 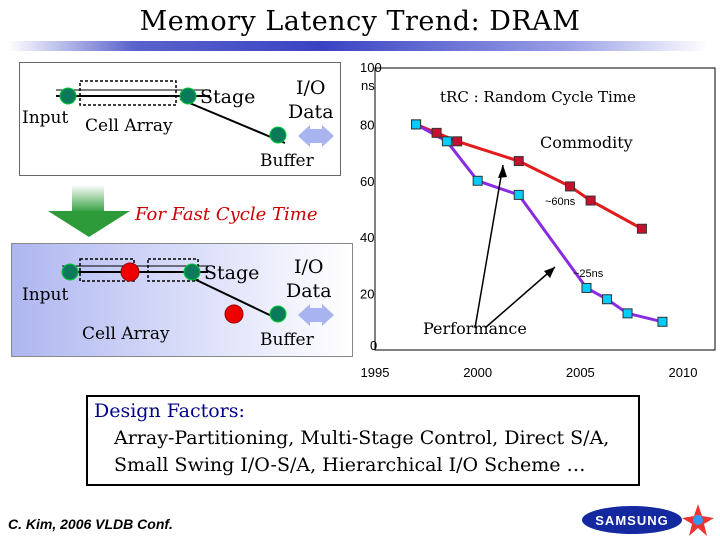 What do you see at coordinates (538, 97) in the screenshot?
I see `chart-title: tRC : Random Cycle Time` at bounding box center [538, 97].